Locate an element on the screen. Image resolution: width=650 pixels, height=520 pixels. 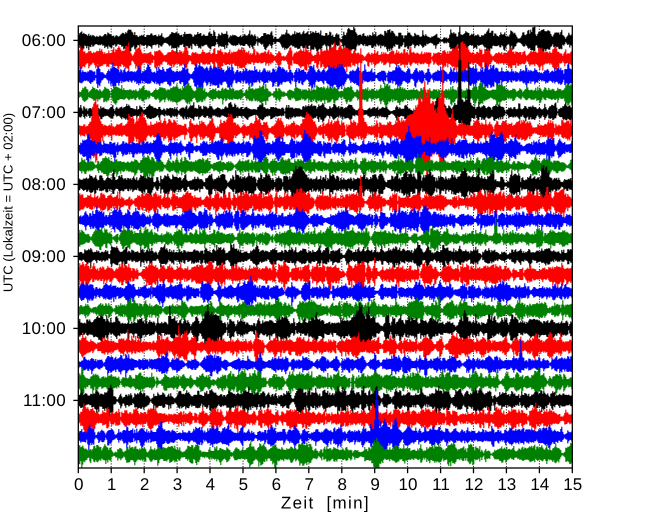
svg-text: 11 is located at coordinates (441, 484).